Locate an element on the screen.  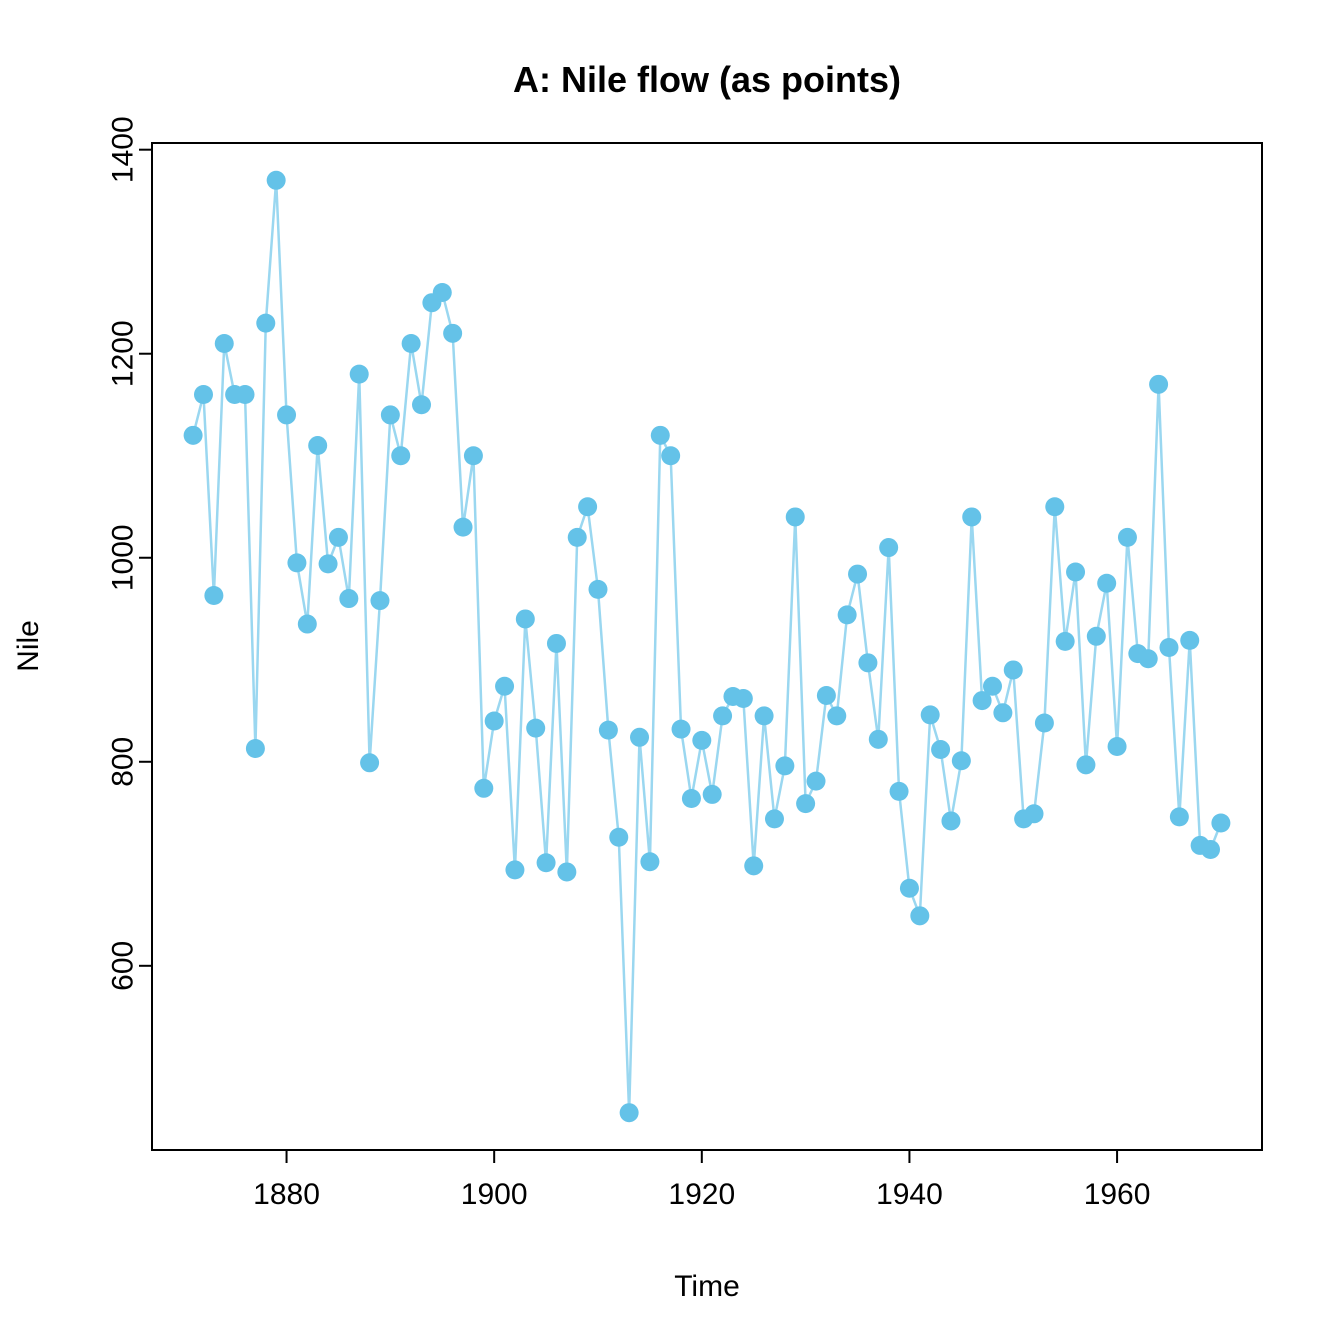
y-tick-label: 800 is located at coordinates (123, 762).